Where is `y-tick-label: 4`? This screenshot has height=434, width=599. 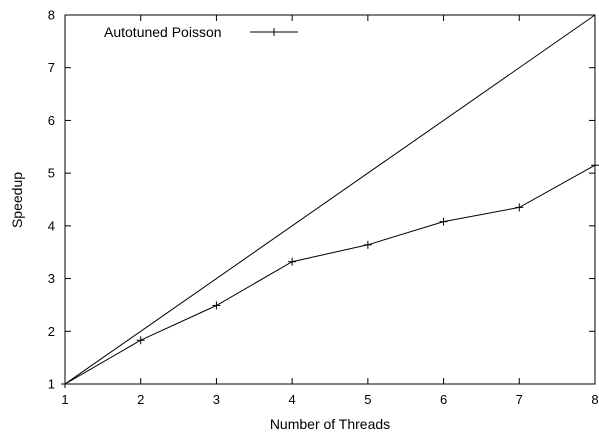
y-tick-label: 4 is located at coordinates (51, 225).